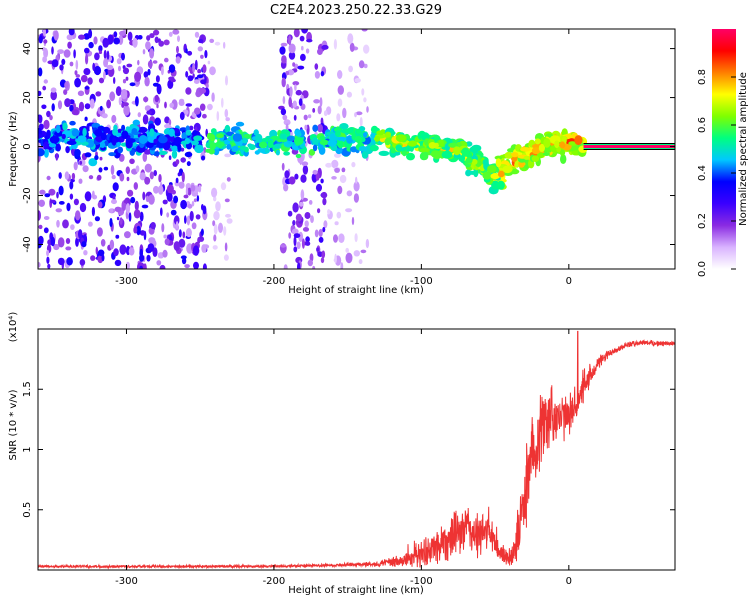  I want to click on chart-title: C2E4.2023.250.22.33.G29, so click(356, 10).